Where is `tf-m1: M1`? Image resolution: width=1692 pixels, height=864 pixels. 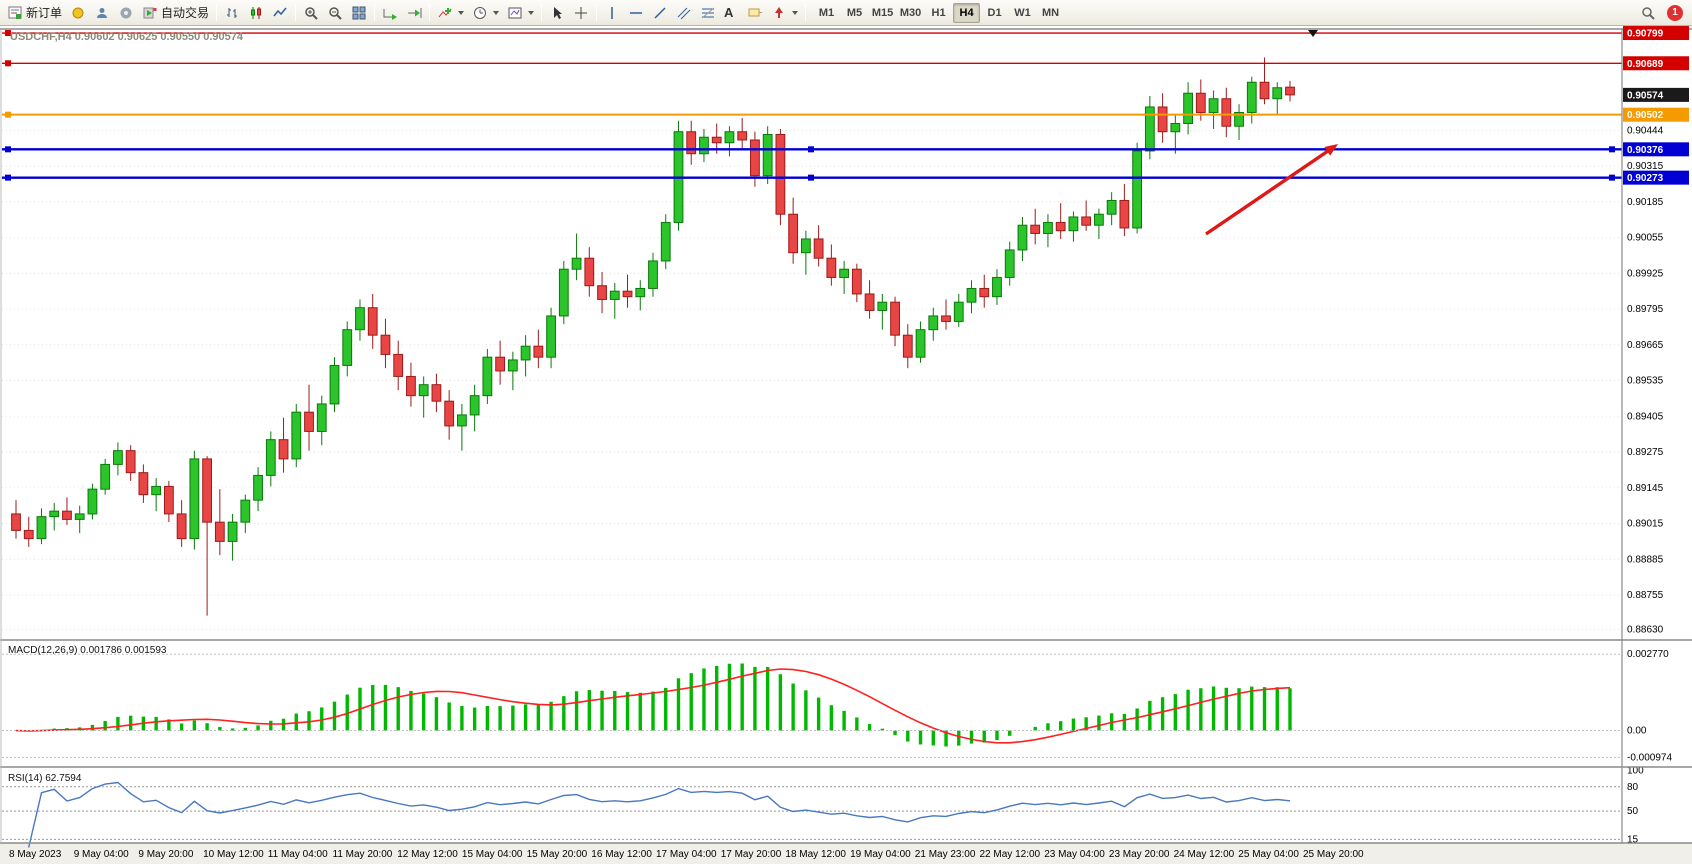
tf-m1: M1 is located at coordinates (826, 13).